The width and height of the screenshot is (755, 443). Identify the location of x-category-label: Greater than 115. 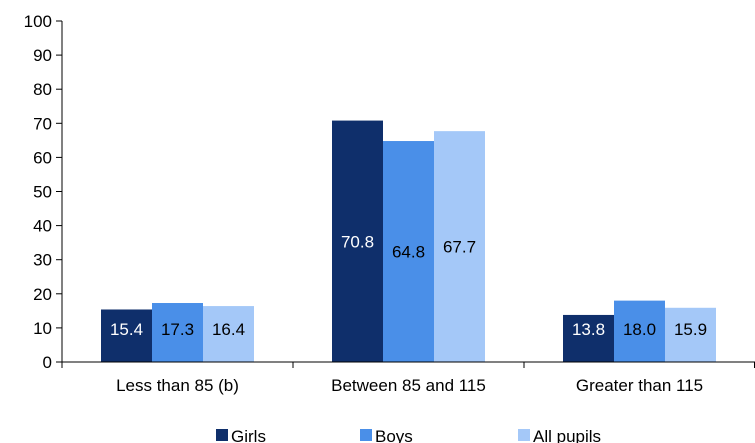
(639, 385).